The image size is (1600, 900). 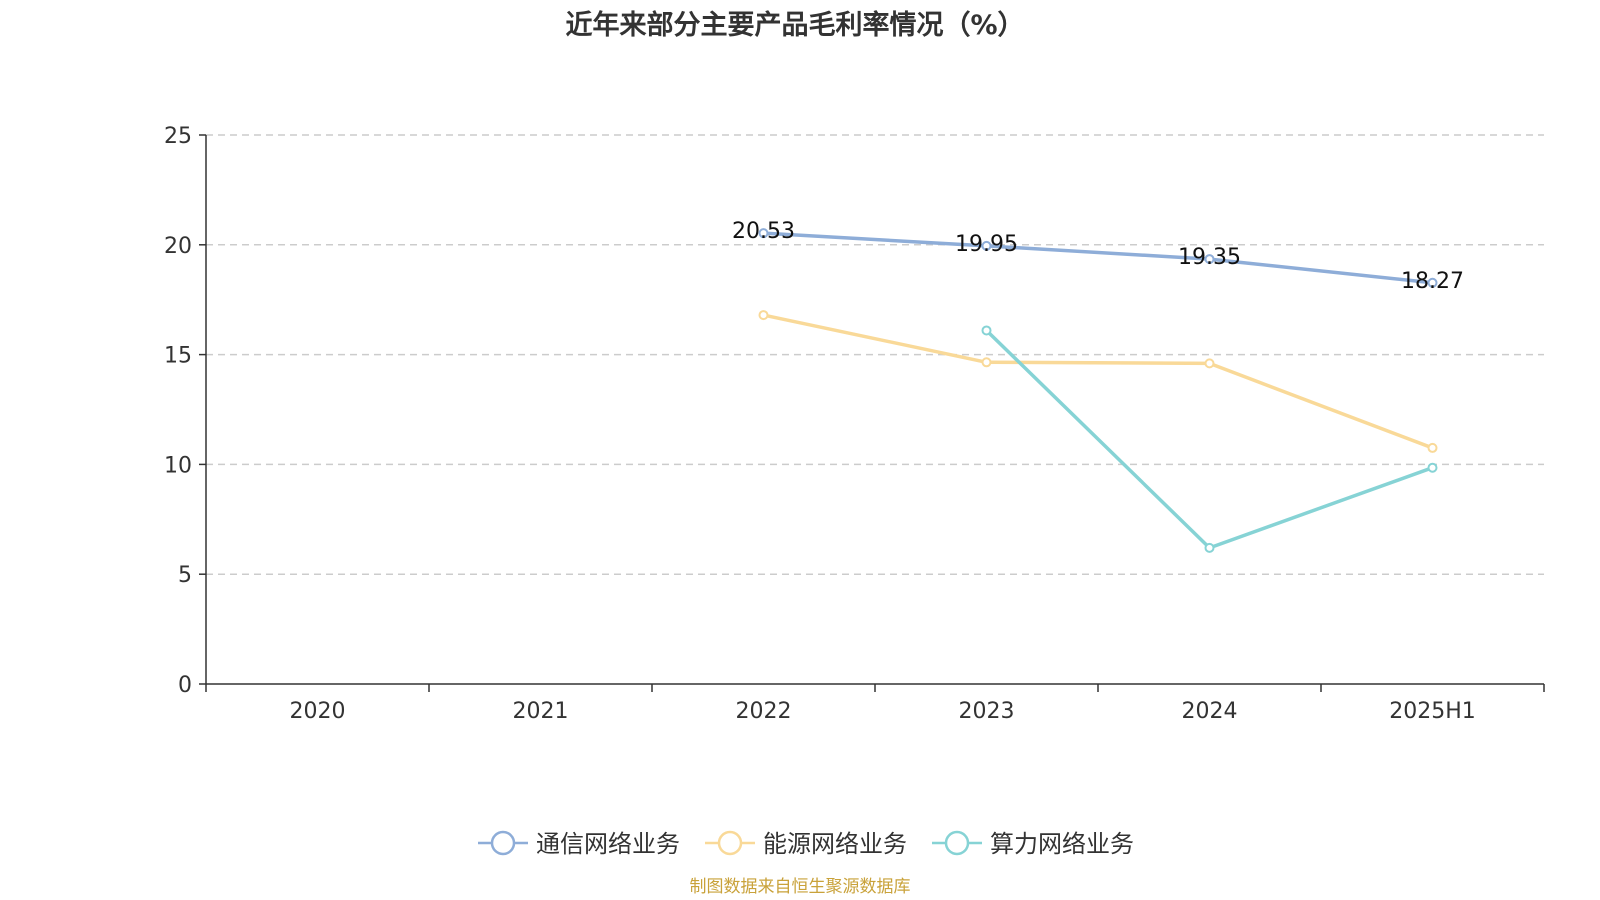 I want to click on x-tick-label: 2020, so click(x=318, y=711).